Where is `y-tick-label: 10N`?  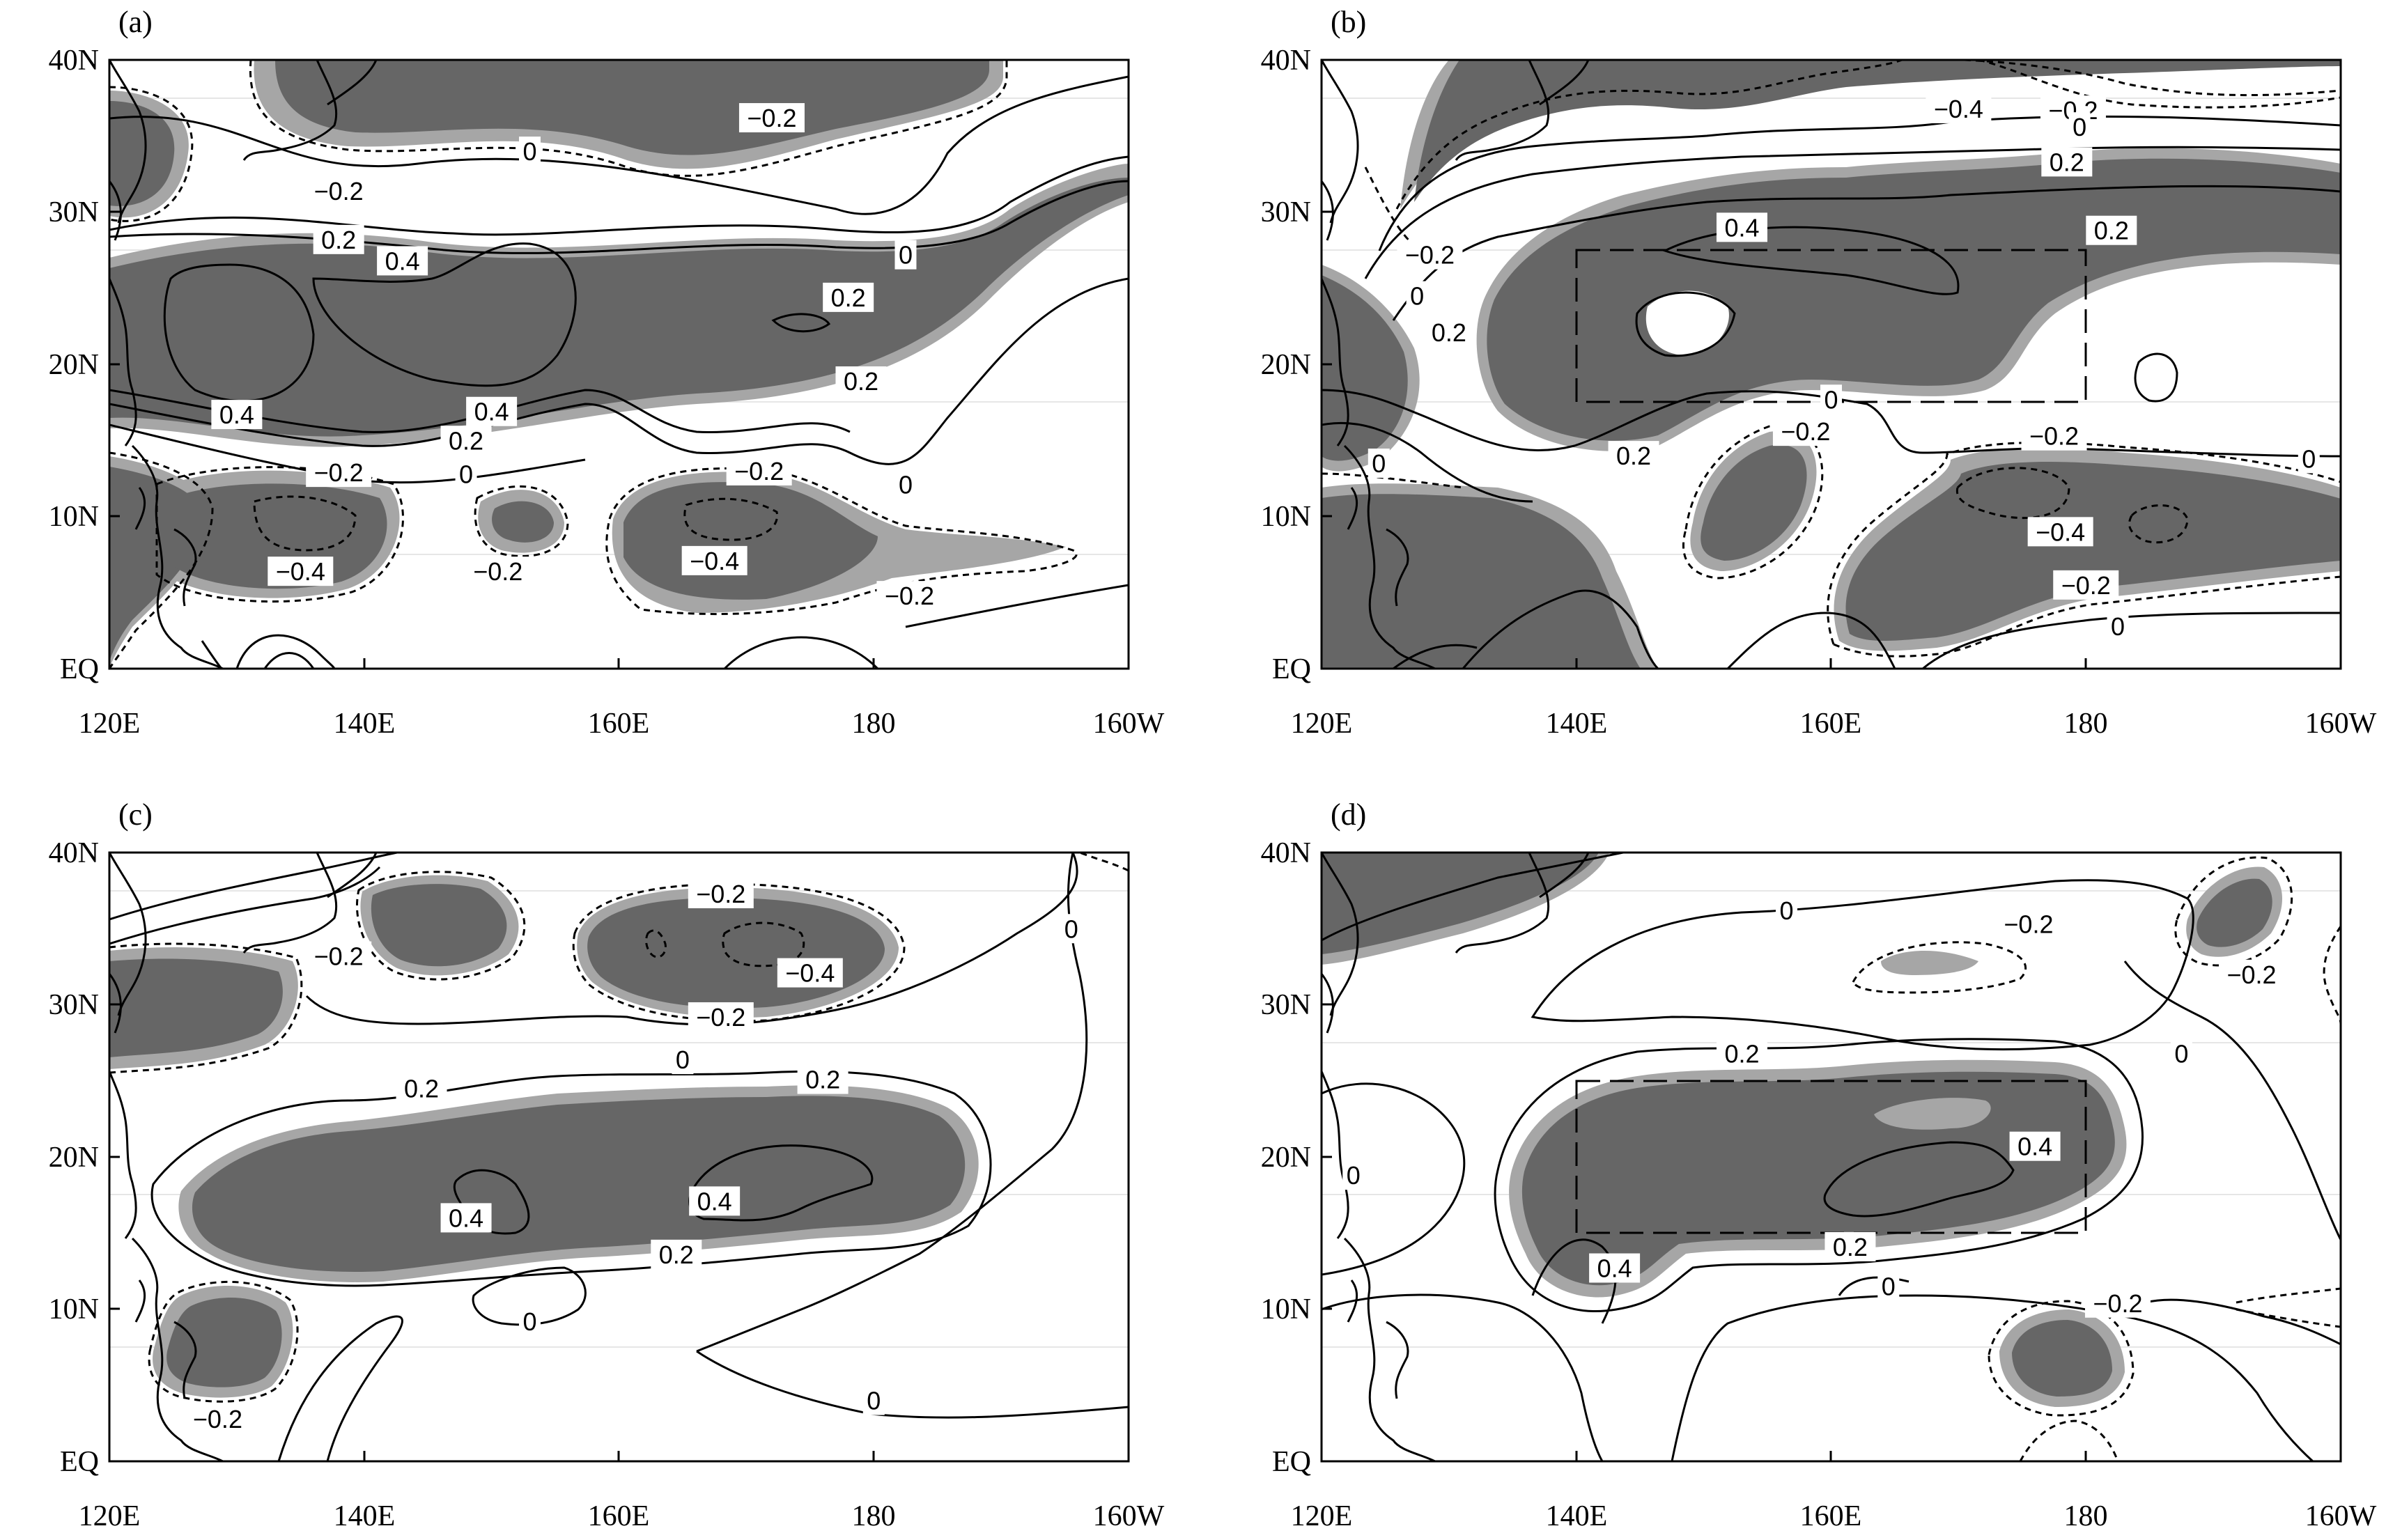
y-tick-label: 10N is located at coordinates (1286, 517).